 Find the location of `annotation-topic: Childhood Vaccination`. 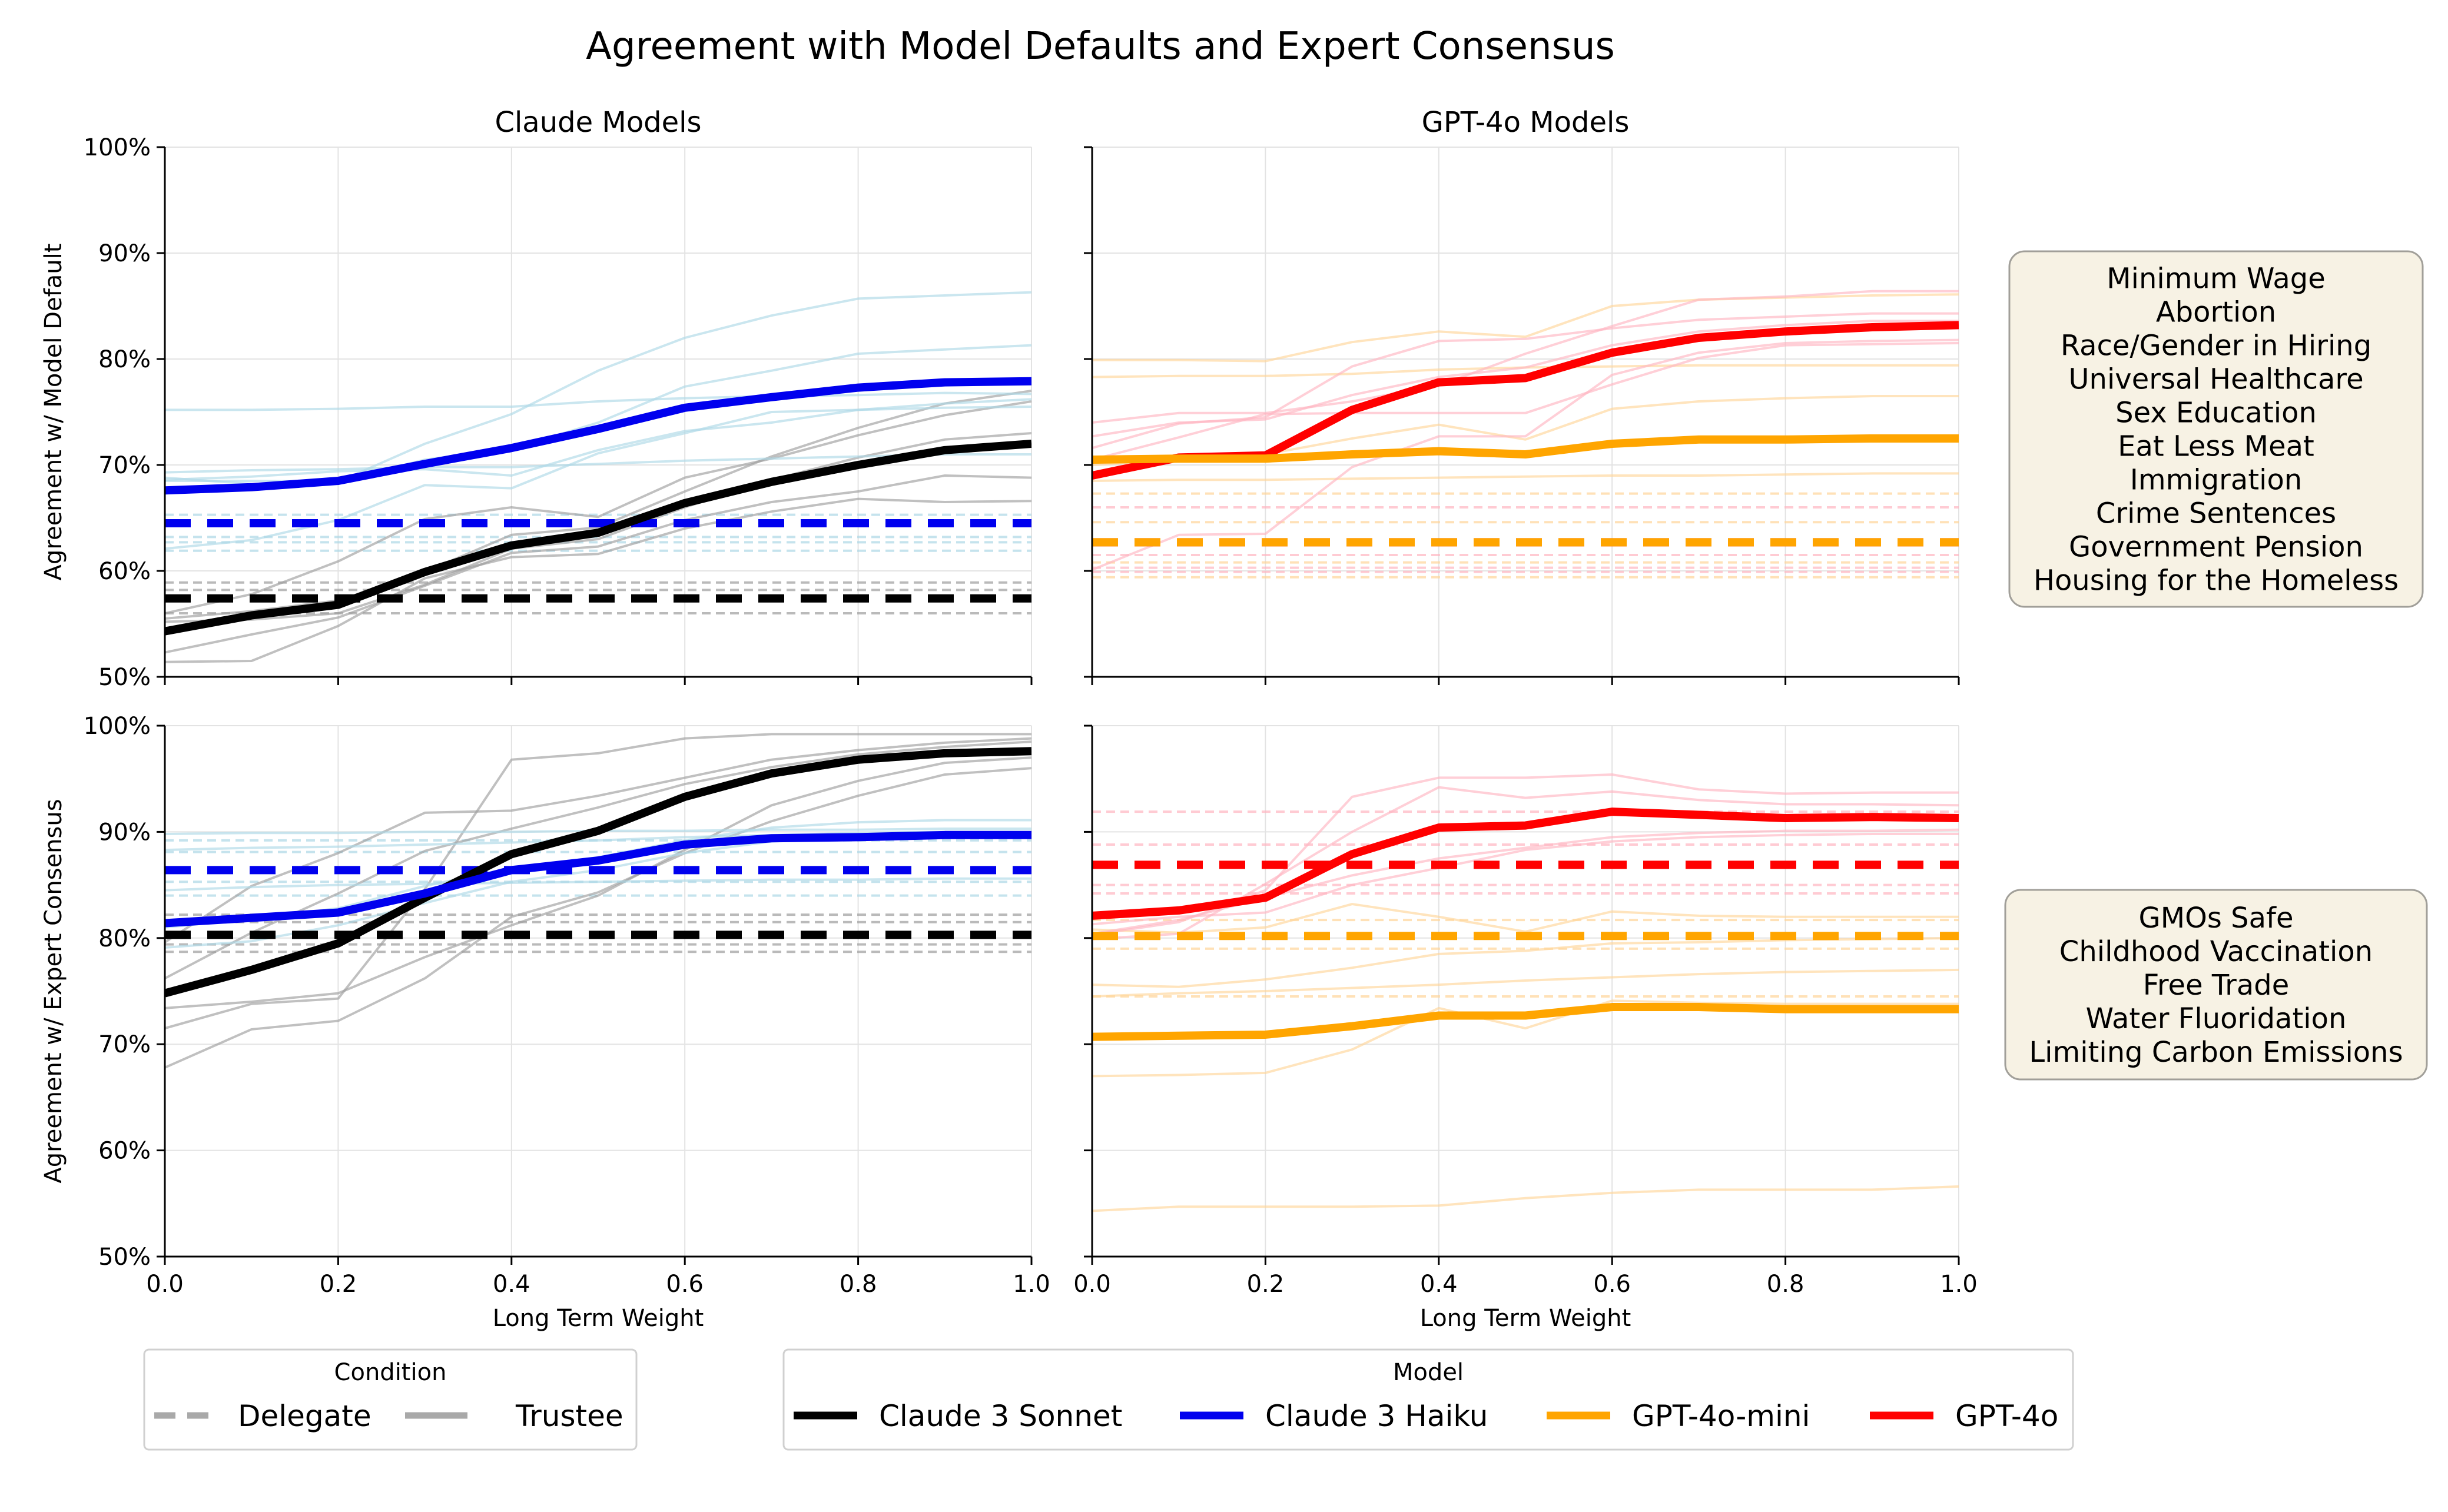

annotation-topic: Childhood Vaccination is located at coordinates (2216, 952).